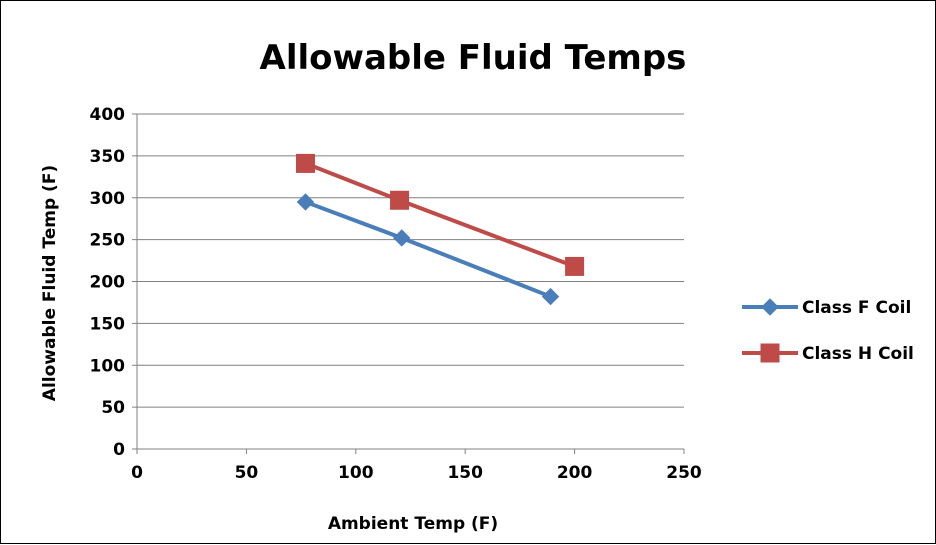 The height and width of the screenshot is (545, 936). What do you see at coordinates (356, 473) in the screenshot?
I see `x-tick-label-100: 100` at bounding box center [356, 473].